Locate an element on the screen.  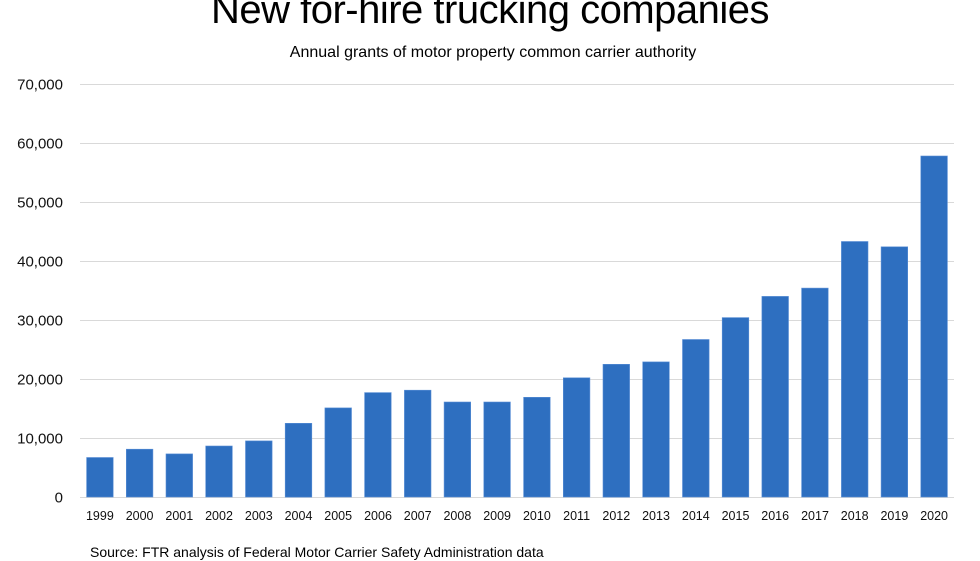
x-tick-label: 2015 is located at coordinates (736, 516).